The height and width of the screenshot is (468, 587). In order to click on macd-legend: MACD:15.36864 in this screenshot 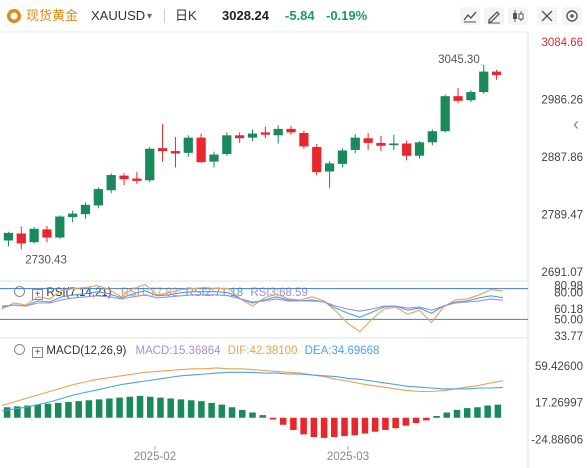, I will do `click(178, 351)`.